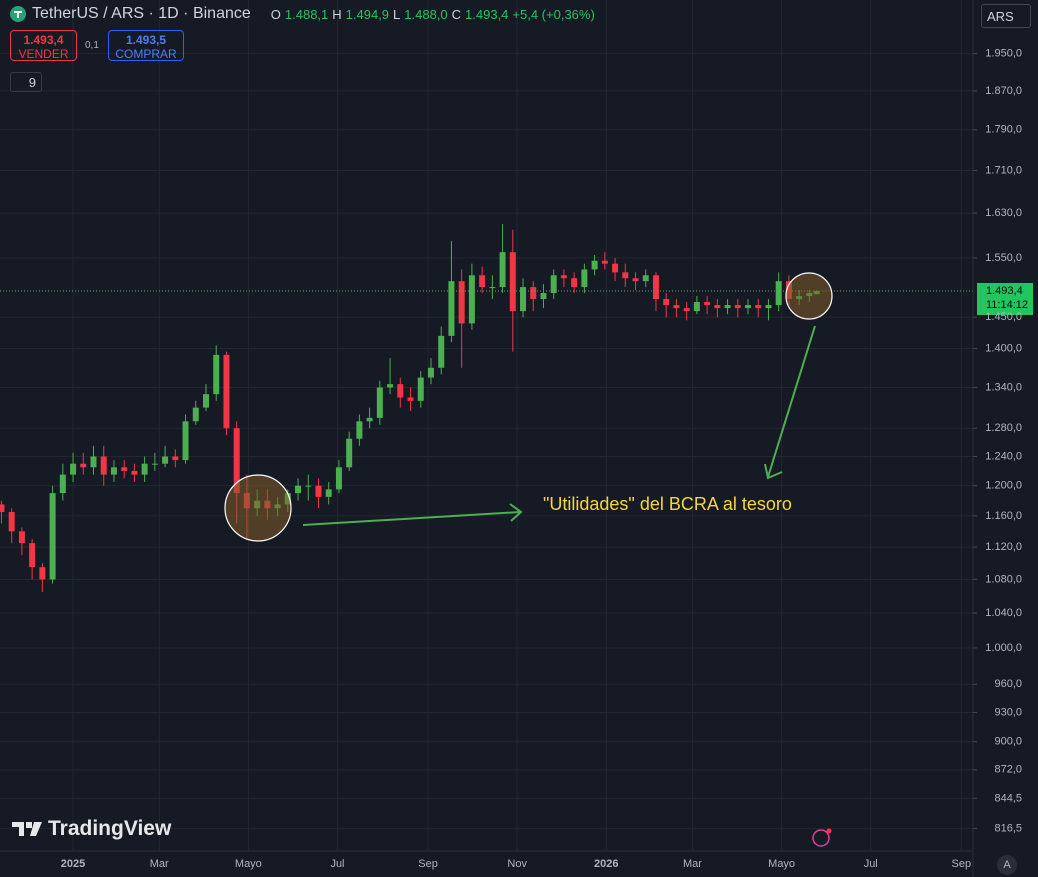 The height and width of the screenshot is (877, 1038). What do you see at coordinates (1003, 547) in the screenshot?
I see `y-tick-label: 1.120,0` at bounding box center [1003, 547].